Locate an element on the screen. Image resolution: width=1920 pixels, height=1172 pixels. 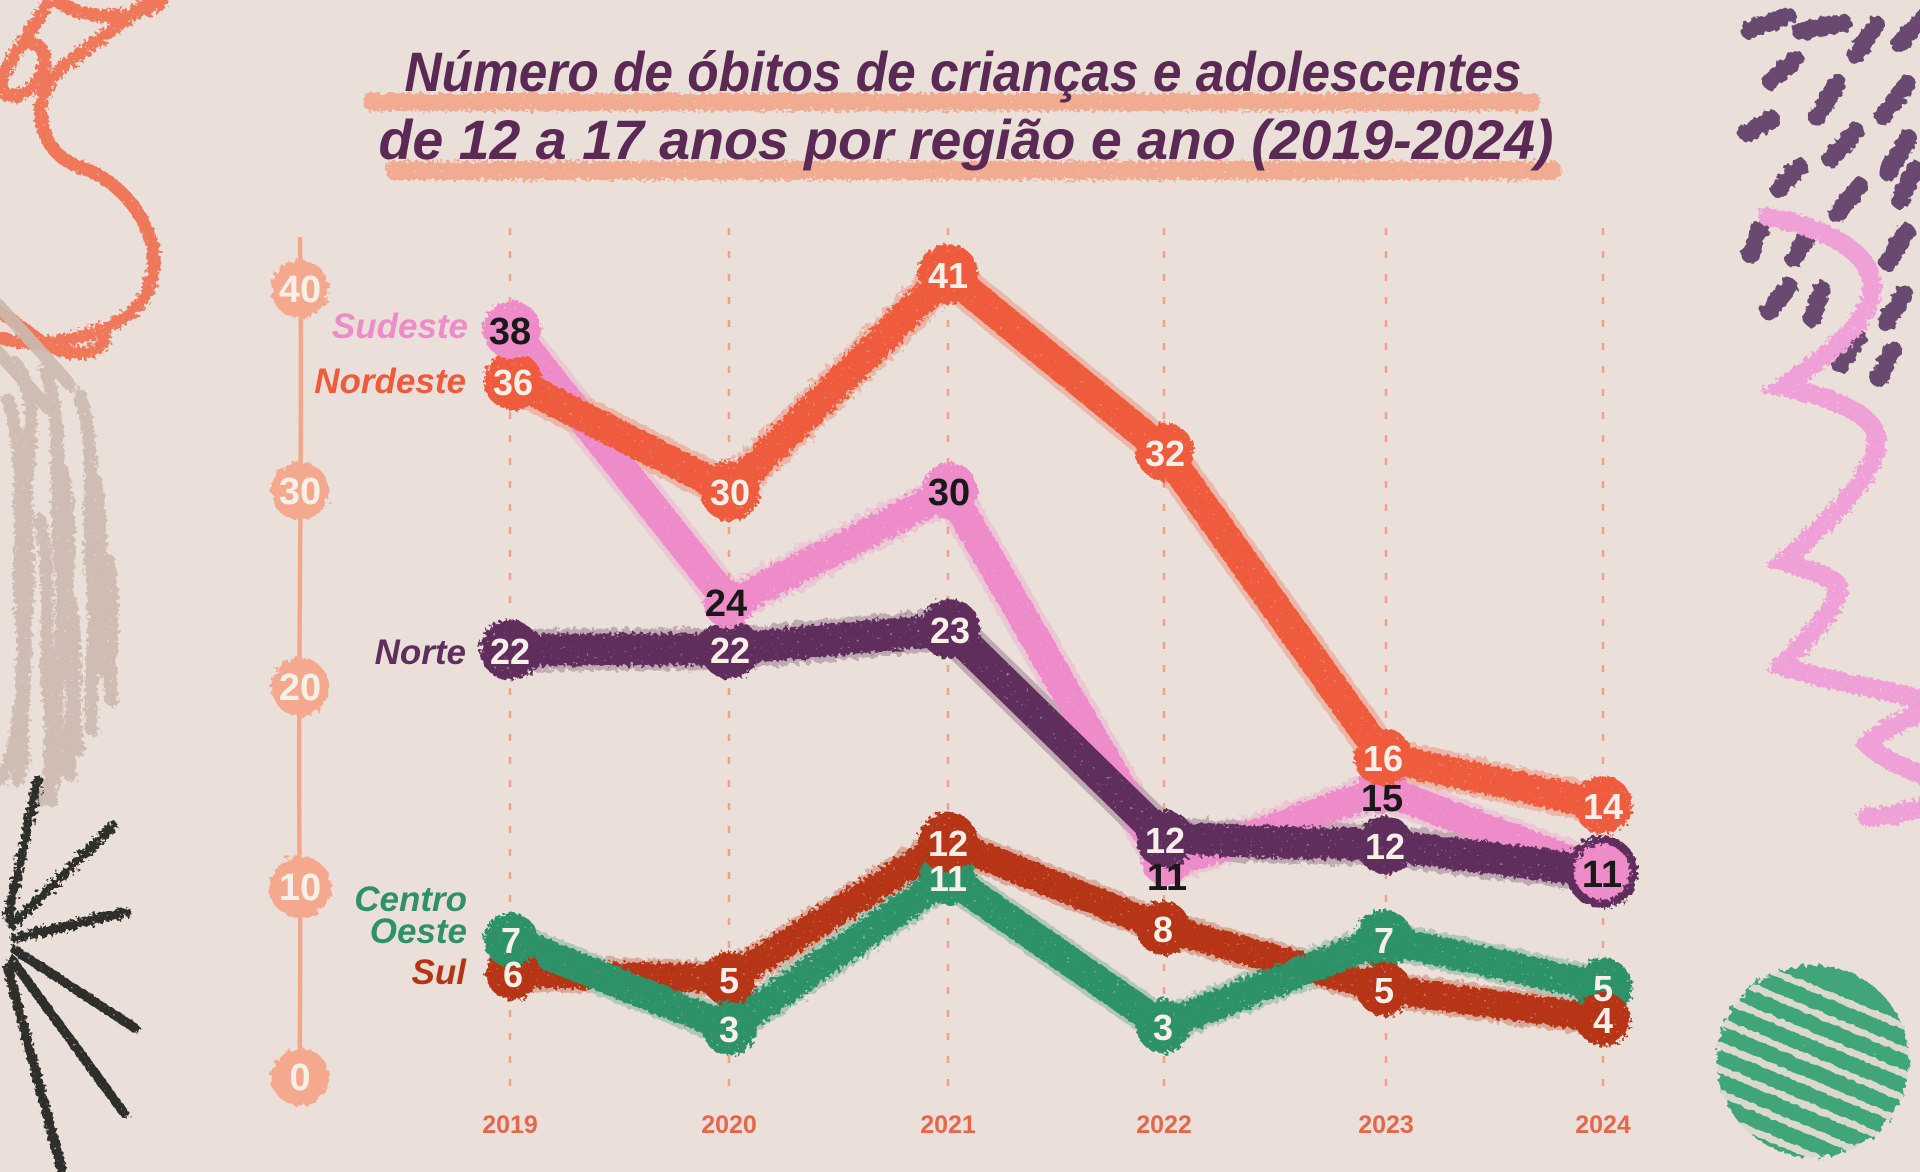
svg-text: 10 is located at coordinates (300, 888).